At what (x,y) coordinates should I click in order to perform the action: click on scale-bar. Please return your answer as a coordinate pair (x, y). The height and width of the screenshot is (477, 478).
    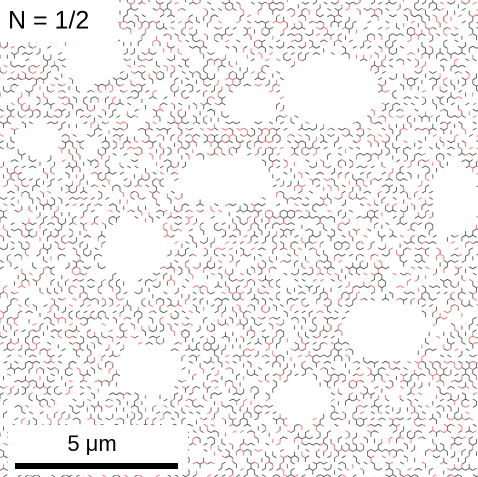
    Looking at the image, I should click on (96, 466).